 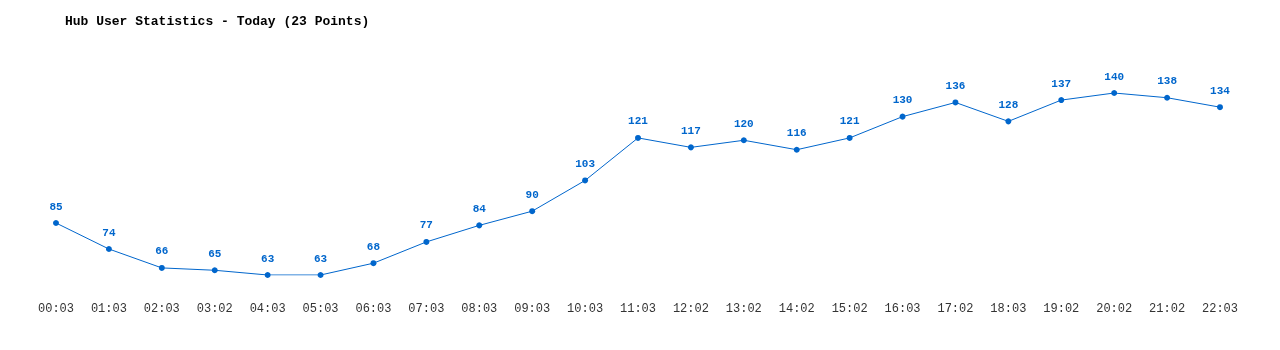 I want to click on x-tick-label: 00:03, so click(x=56, y=309).